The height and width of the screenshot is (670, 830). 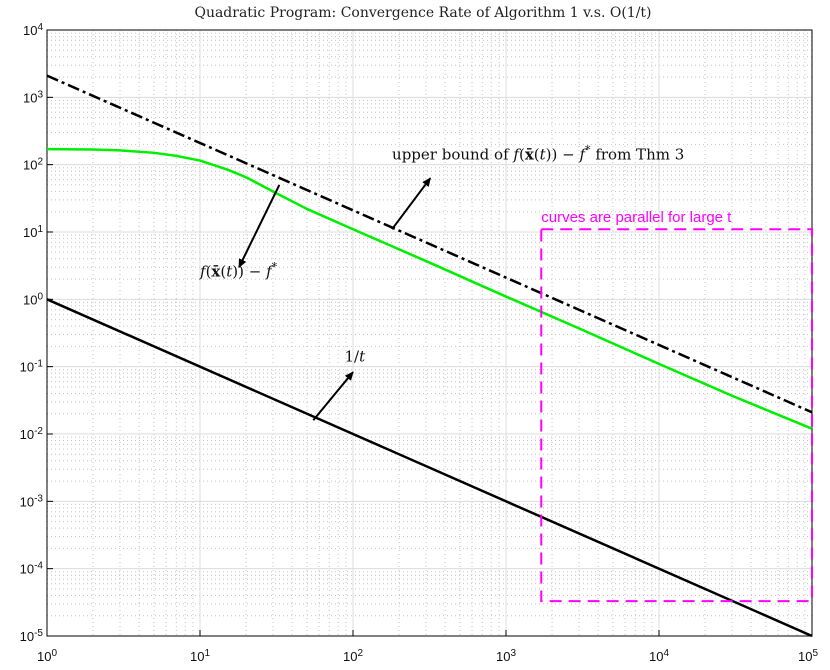 I want to click on x-tick-label: 10³, so click(x=506, y=656).